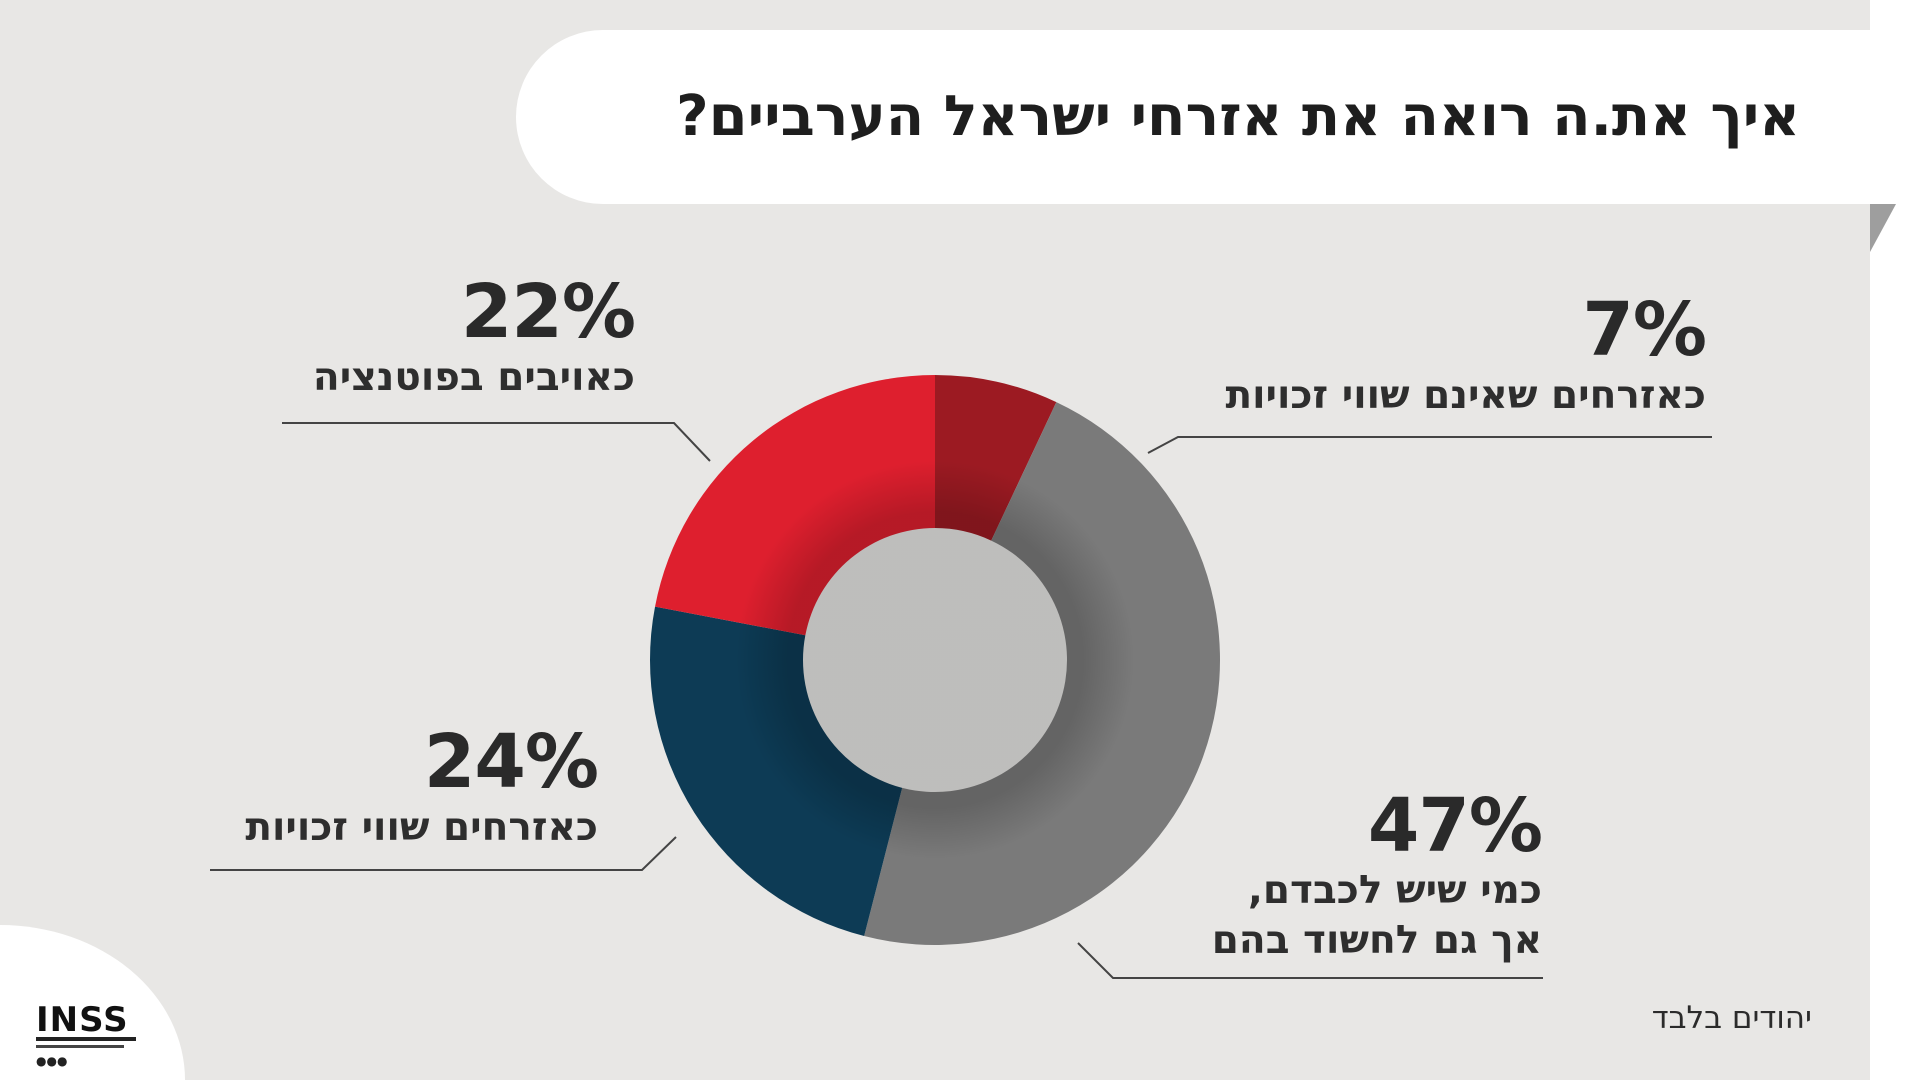 This screenshot has height=1080, width=1920. Describe the element at coordinates (1731, 1018) in the screenshot. I see `footnote: יהודים בלבד` at that location.